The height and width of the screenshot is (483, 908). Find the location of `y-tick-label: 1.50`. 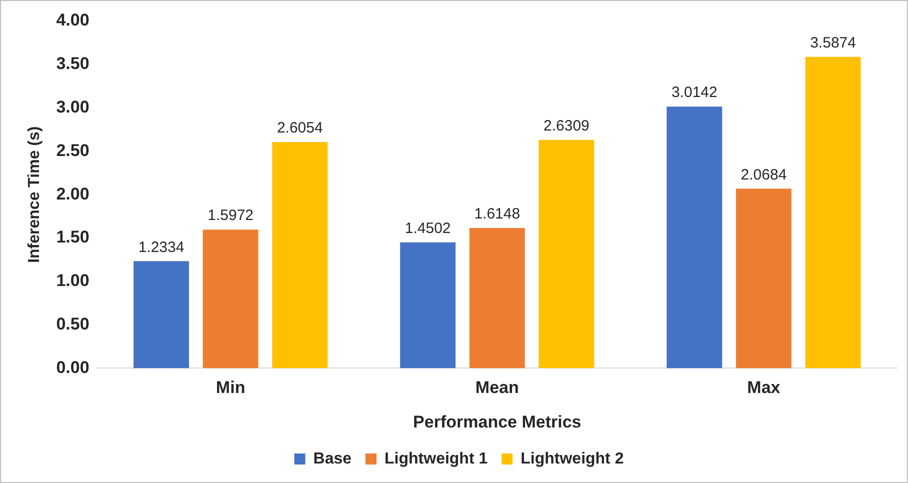

y-tick-label: 1.50 is located at coordinates (73, 237).